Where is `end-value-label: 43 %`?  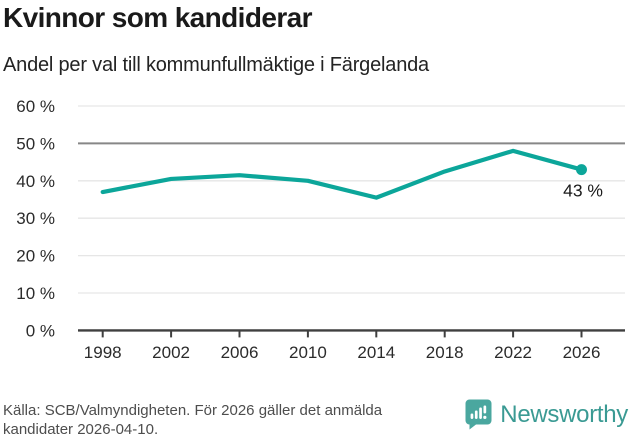
end-value-label: 43 % is located at coordinates (583, 191).